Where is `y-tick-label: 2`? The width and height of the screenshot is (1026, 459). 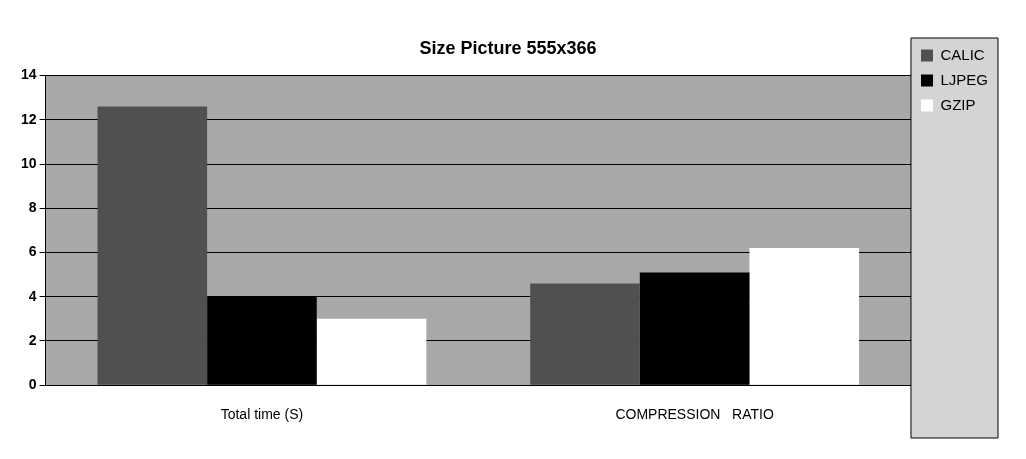
y-tick-label: 2 is located at coordinates (32, 339).